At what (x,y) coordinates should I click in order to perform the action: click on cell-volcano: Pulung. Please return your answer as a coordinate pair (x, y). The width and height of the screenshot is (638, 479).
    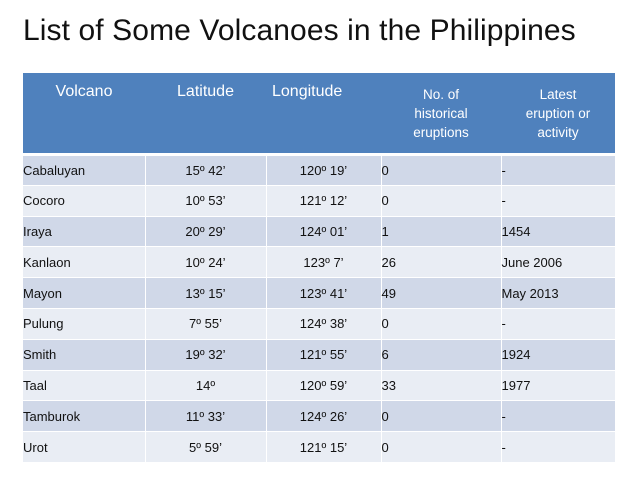
    Looking at the image, I should click on (84, 324).